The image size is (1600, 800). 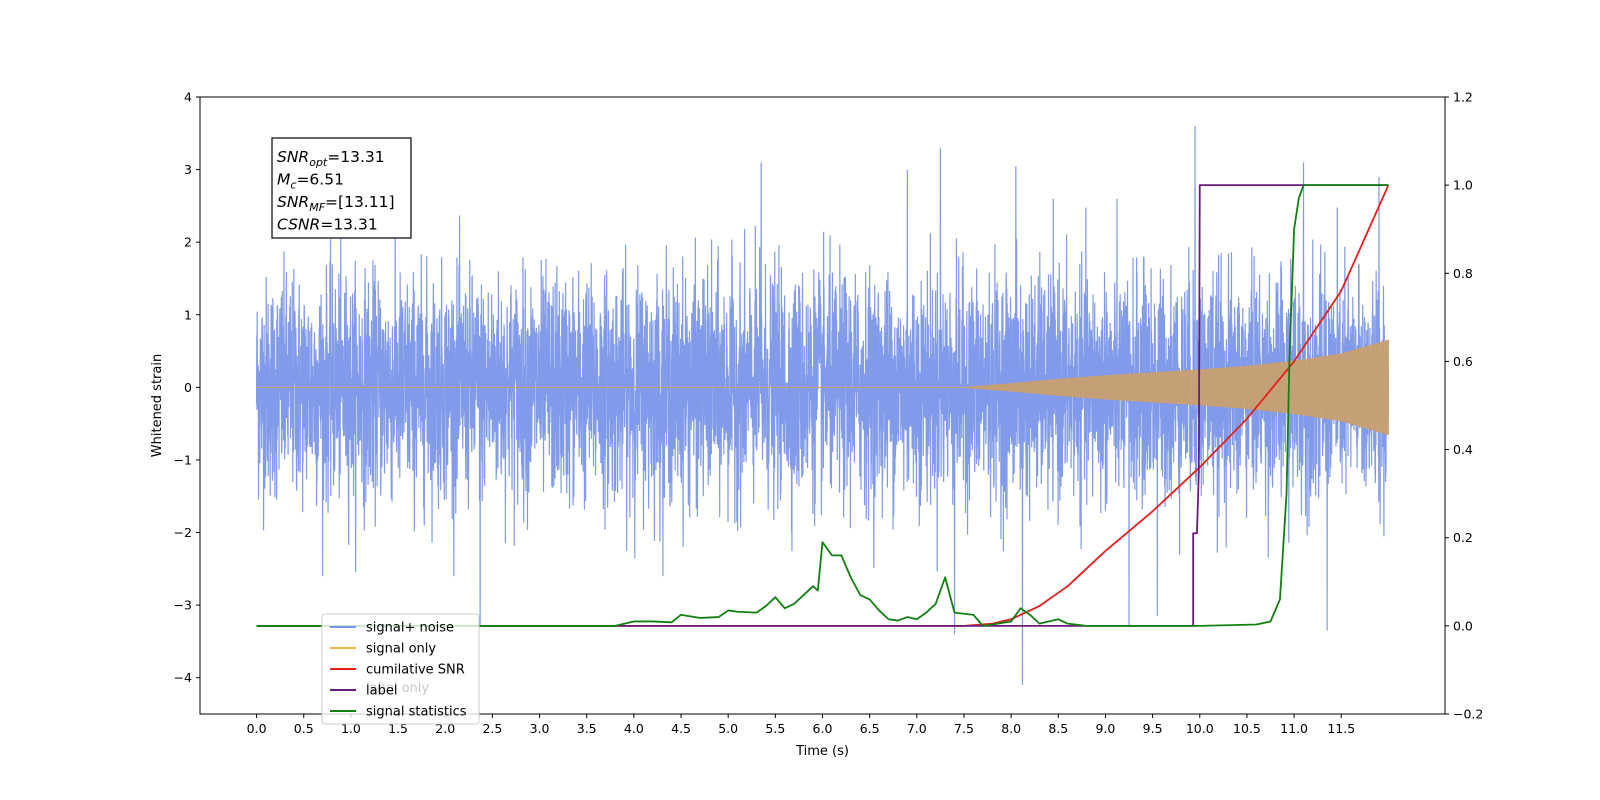 I want to click on x-tick-label: 2.5, so click(x=492, y=728).